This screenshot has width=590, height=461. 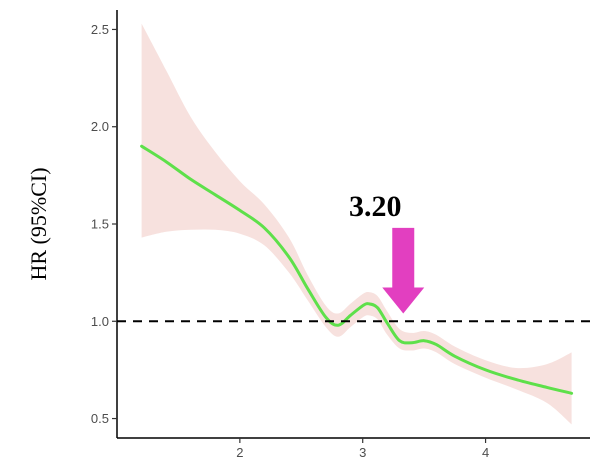 What do you see at coordinates (403, 270) in the screenshot?
I see `annotation-arrow` at bounding box center [403, 270].